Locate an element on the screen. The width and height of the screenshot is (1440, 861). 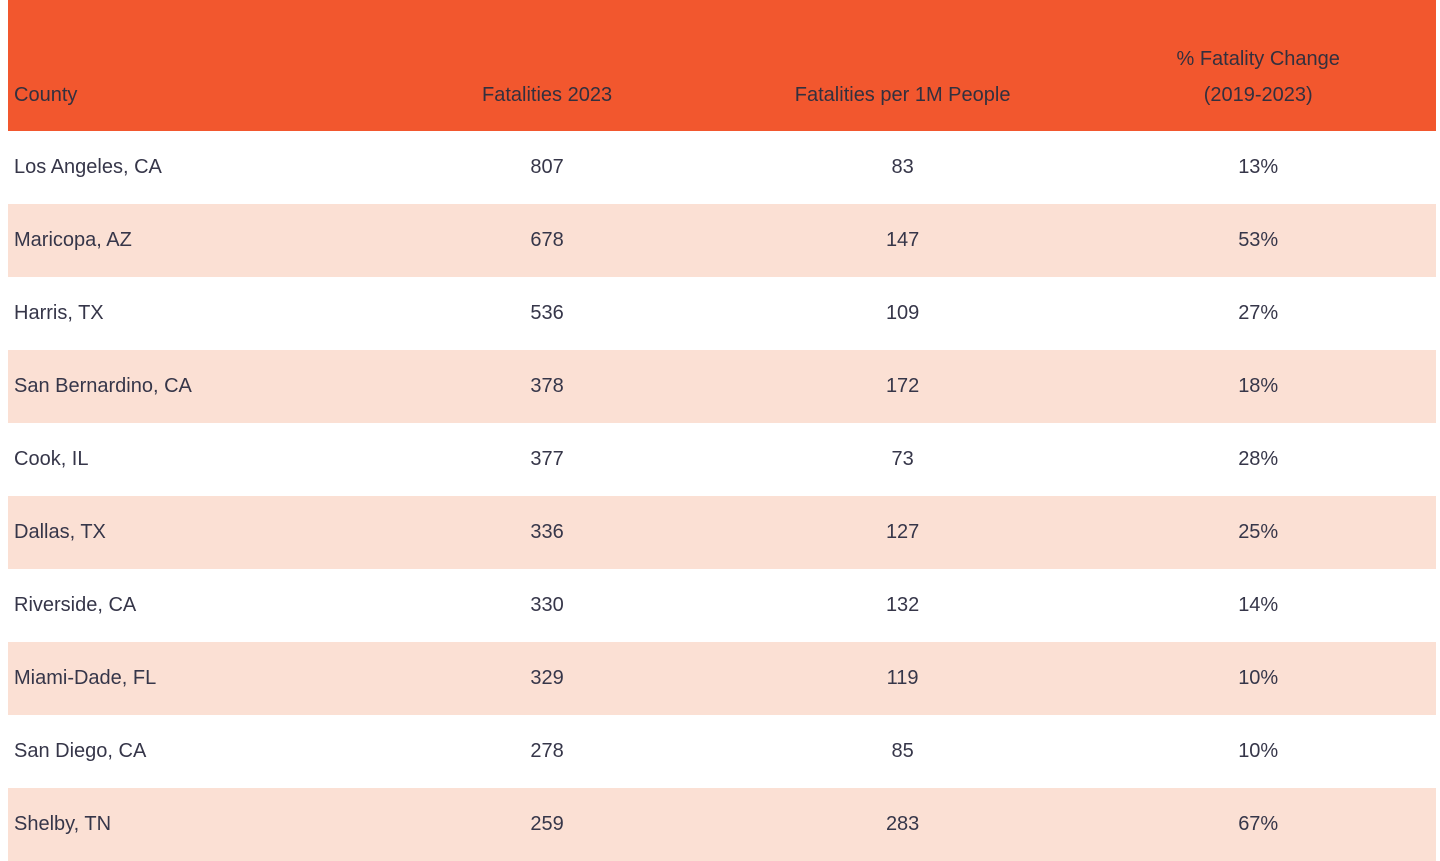
pct-change-header-line2: (2019-2023) is located at coordinates (1258, 95).